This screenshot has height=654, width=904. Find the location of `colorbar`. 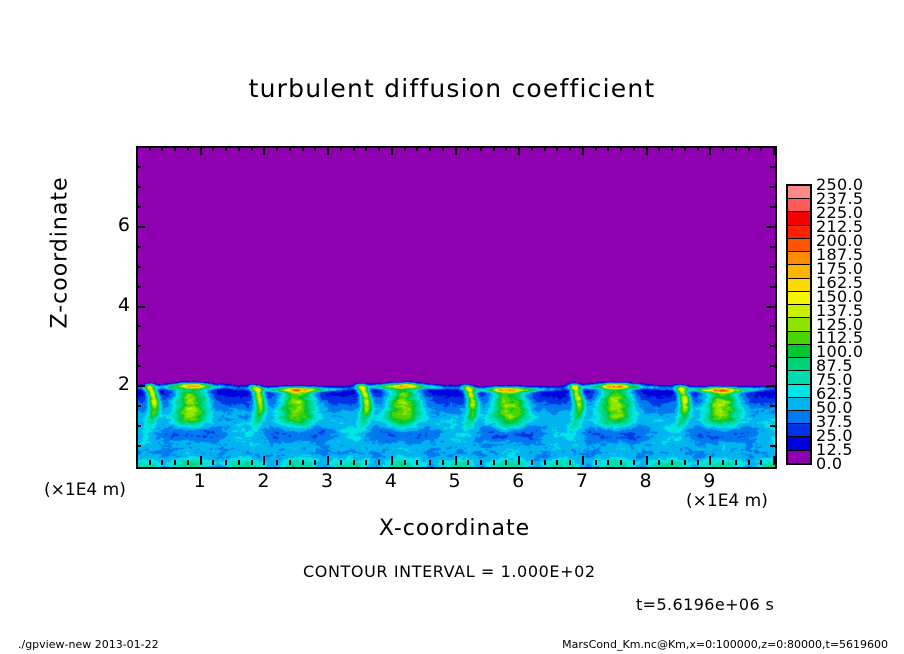

colorbar is located at coordinates (799, 324).